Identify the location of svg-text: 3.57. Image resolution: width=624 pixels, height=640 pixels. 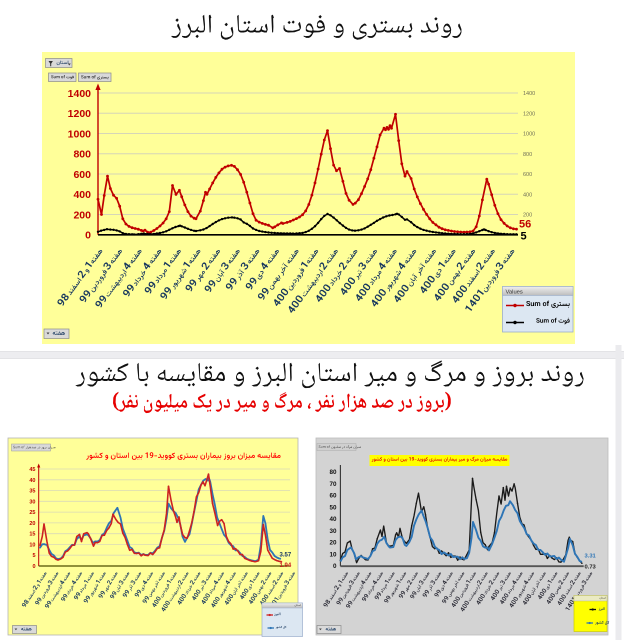
(286, 556).